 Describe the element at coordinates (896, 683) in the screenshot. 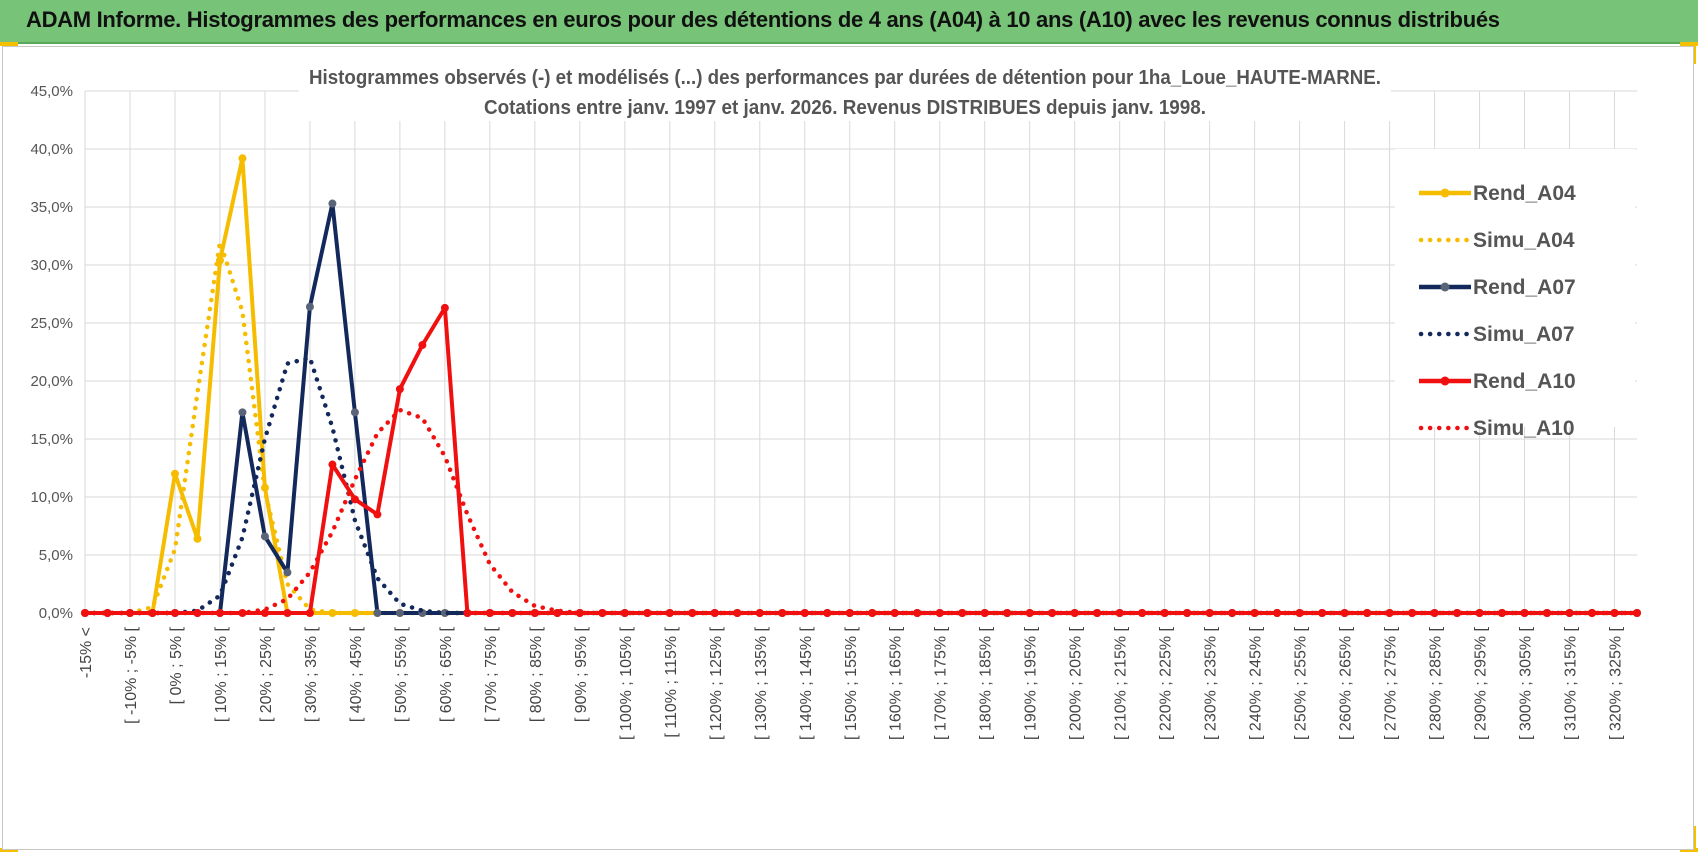

I see `x-tick-label: [ 160% ; 165% [` at that location.